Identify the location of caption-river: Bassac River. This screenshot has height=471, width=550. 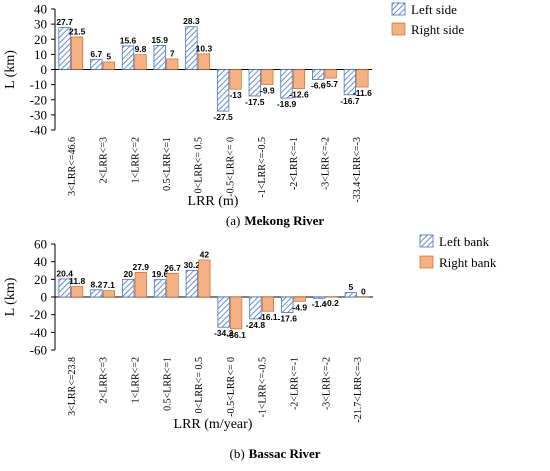
(285, 453).